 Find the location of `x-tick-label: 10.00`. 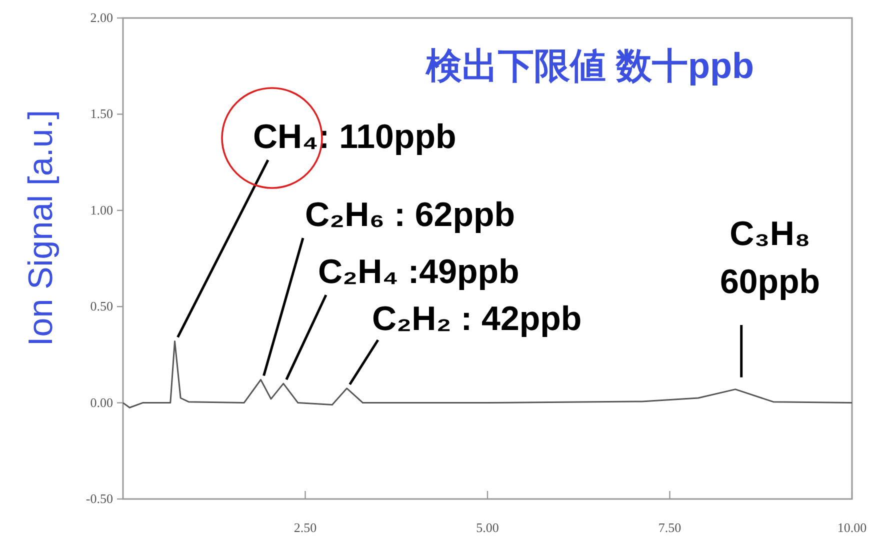

x-tick-label: 10.00 is located at coordinates (852, 527).